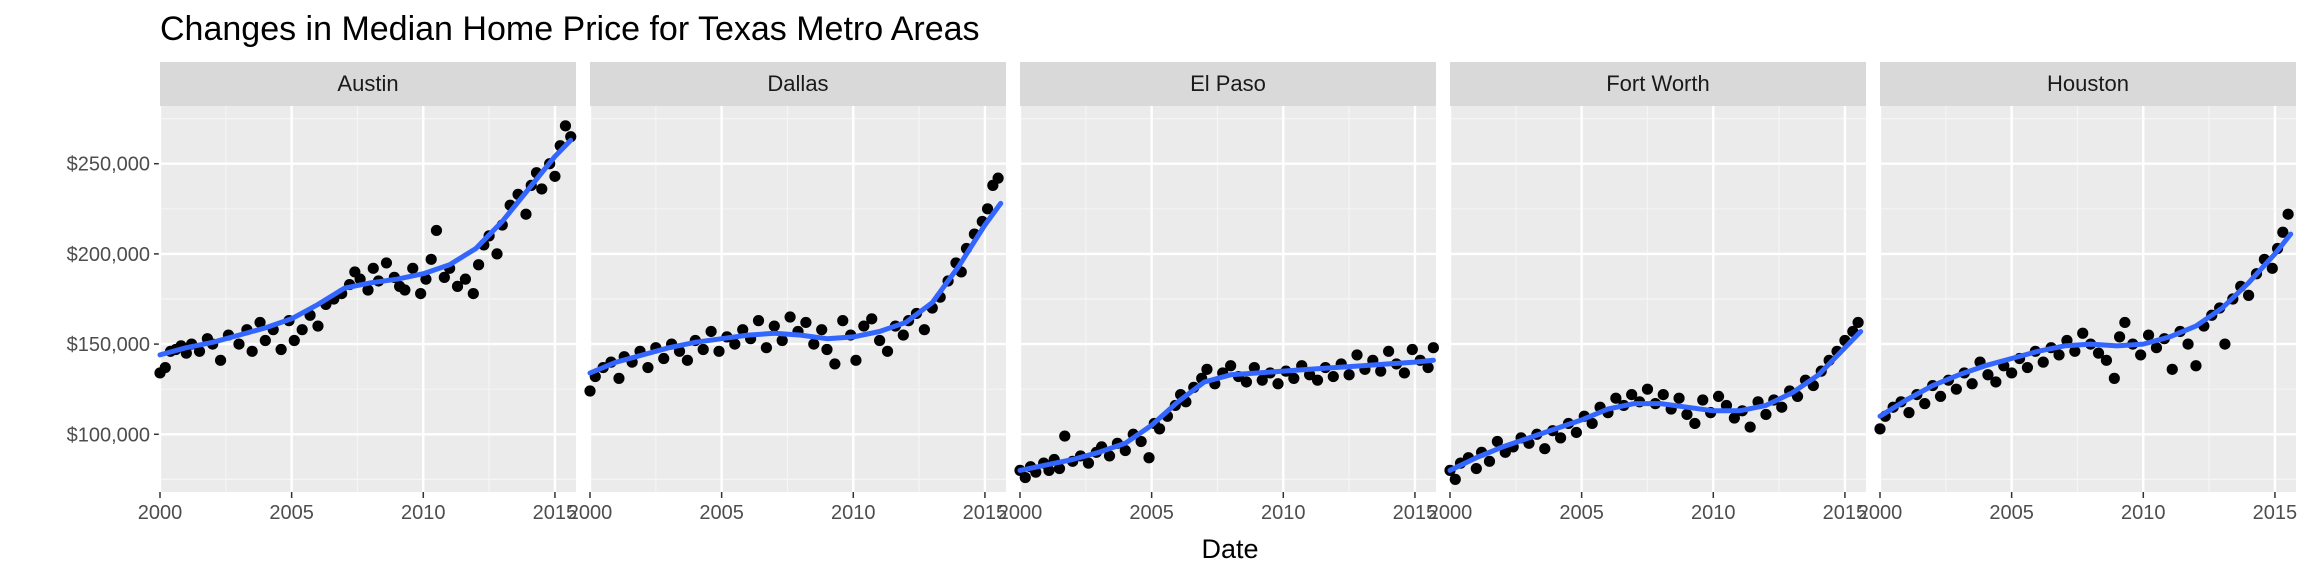 The image size is (2304, 576). Describe the element at coordinates (113, 300) in the screenshot. I see `y-axis: $100,000 $150,000 $200,000 $250,000` at that location.